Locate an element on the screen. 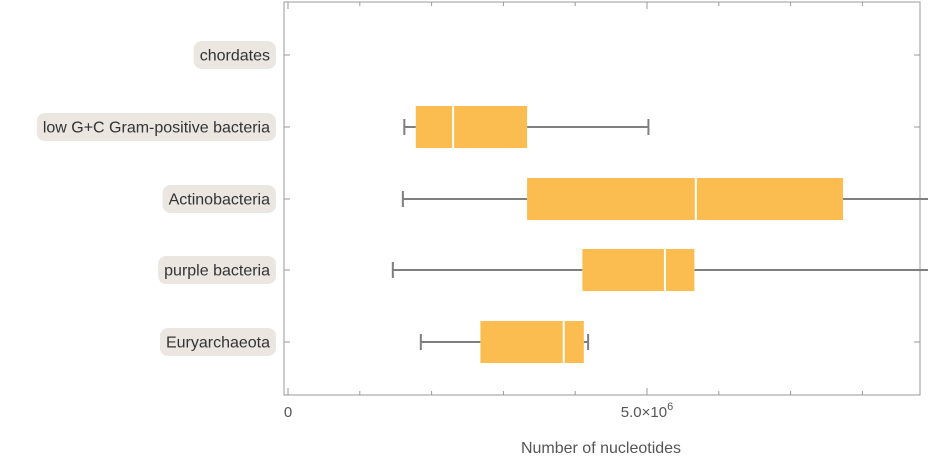 The width and height of the screenshot is (928, 462). x-tick-label: 5.0×10⁶ is located at coordinates (647, 411).